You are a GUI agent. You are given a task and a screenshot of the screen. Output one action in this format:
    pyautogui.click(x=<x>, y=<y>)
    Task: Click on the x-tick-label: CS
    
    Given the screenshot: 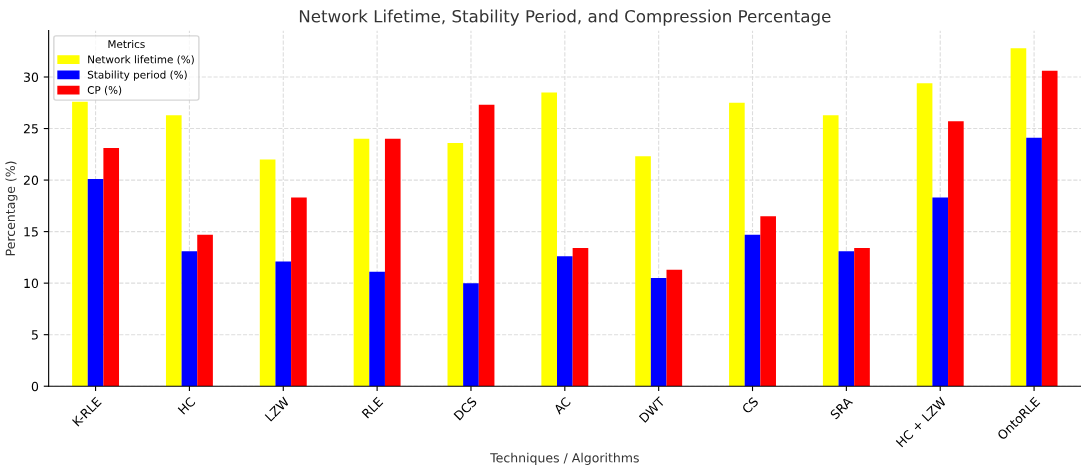 What is the action you would take?
    pyautogui.click(x=750, y=405)
    